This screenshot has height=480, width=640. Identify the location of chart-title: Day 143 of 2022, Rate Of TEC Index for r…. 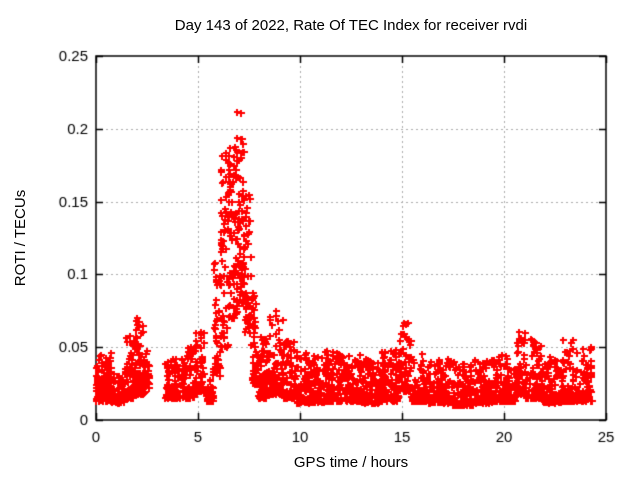
(351, 25).